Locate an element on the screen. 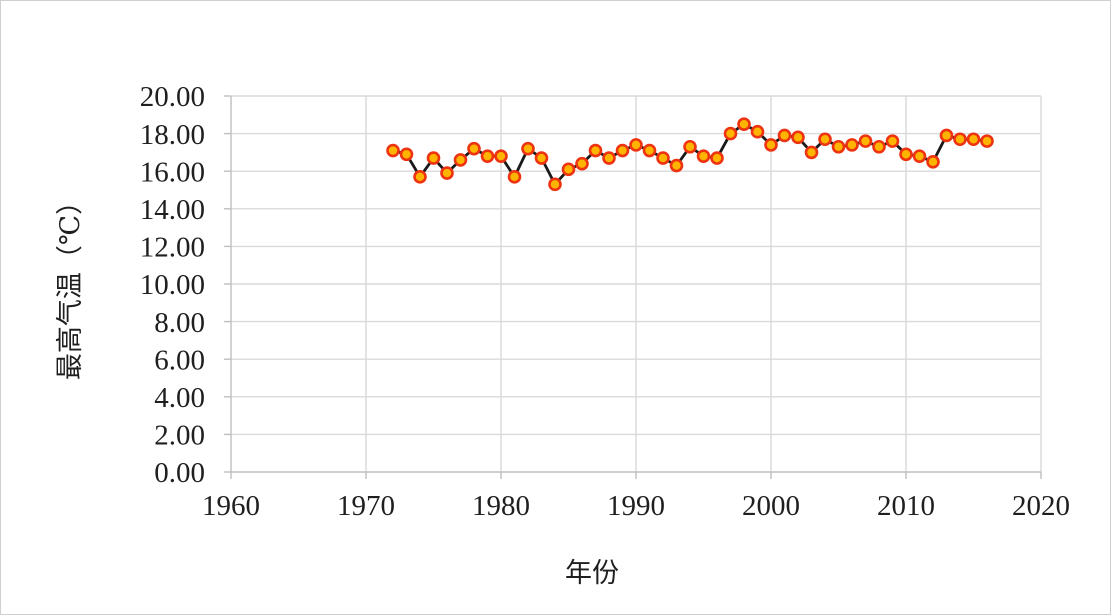 This screenshot has height=615, width=1111. x-tick-label: 1970 is located at coordinates (366, 506).